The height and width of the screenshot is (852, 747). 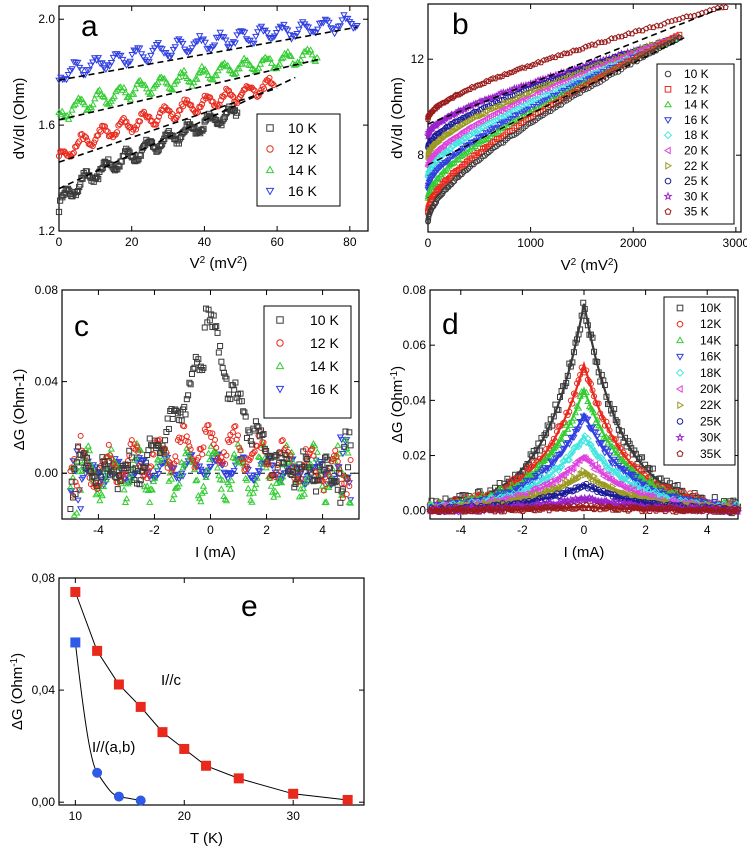 What do you see at coordinates (460, 530) in the screenshot?
I see `x-tick-label: -4` at bounding box center [460, 530].